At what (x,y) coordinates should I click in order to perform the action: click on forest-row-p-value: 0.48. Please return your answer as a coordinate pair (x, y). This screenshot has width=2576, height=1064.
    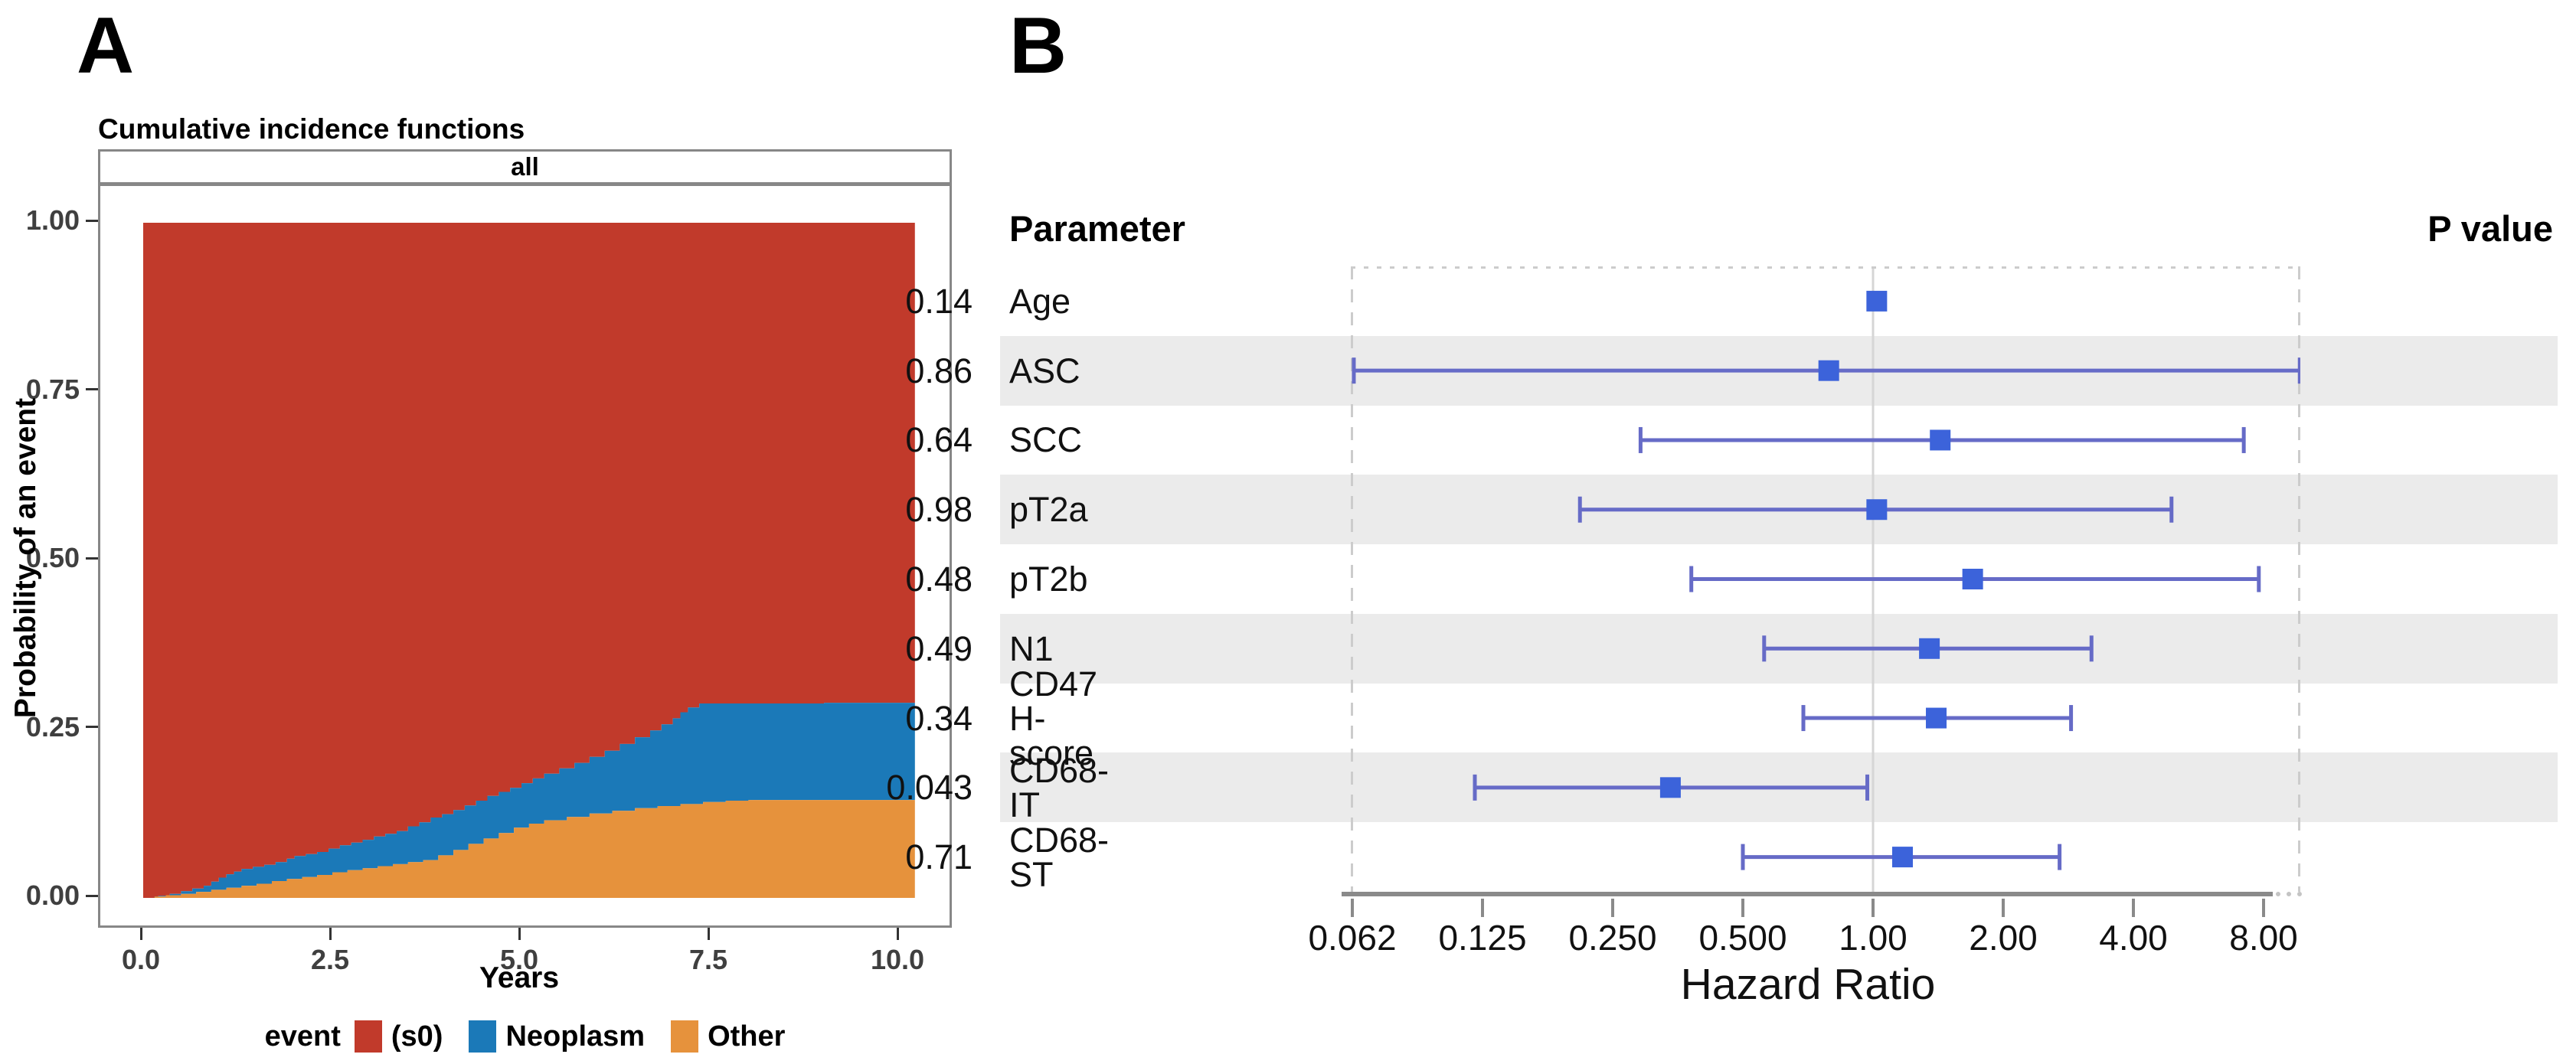
    Looking at the image, I should click on (939, 579).